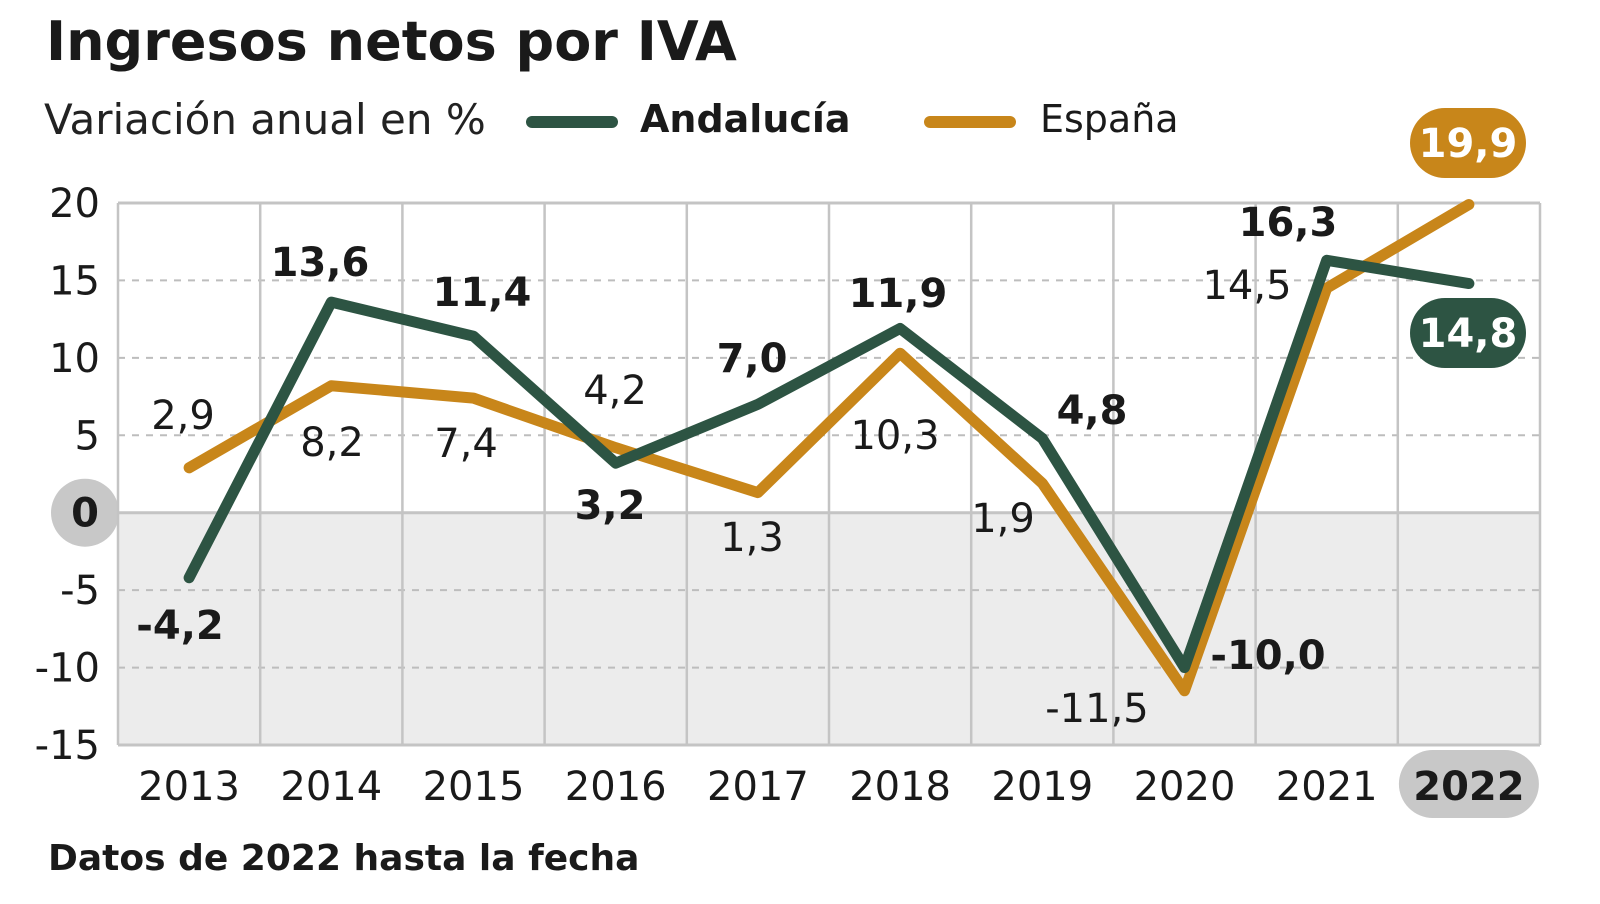 The height and width of the screenshot is (904, 1600). I want to click on x-tick-label: 2013, so click(189, 787).